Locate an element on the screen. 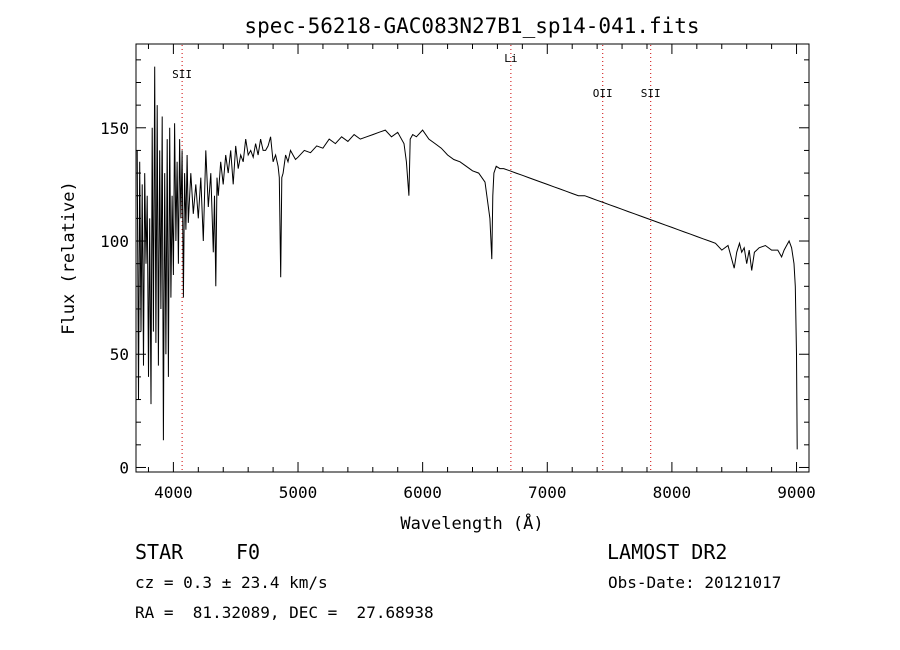  survey-name: LAMOST DR2 is located at coordinates (667, 552).